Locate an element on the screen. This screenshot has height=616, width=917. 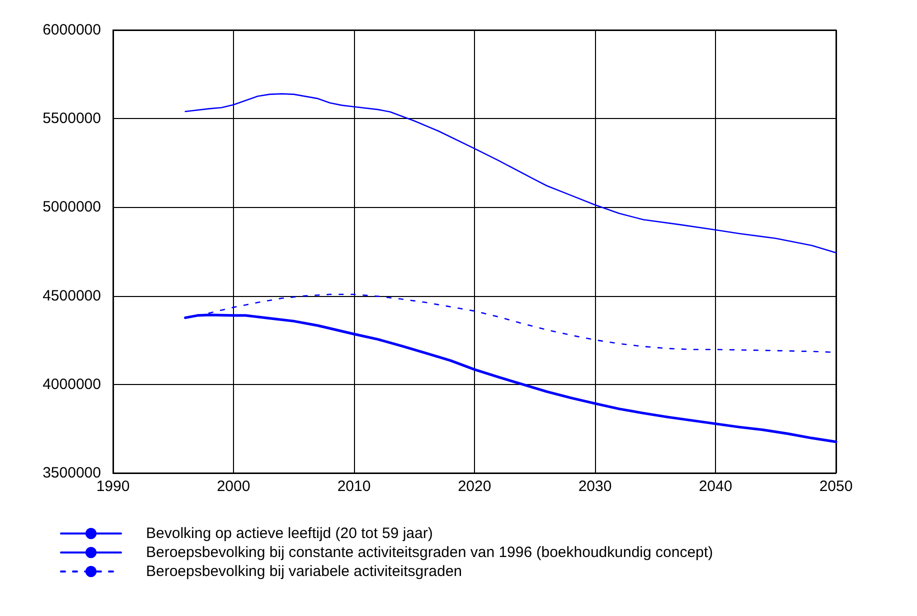
y-tick-label: 6000000 is located at coordinates (71, 30).